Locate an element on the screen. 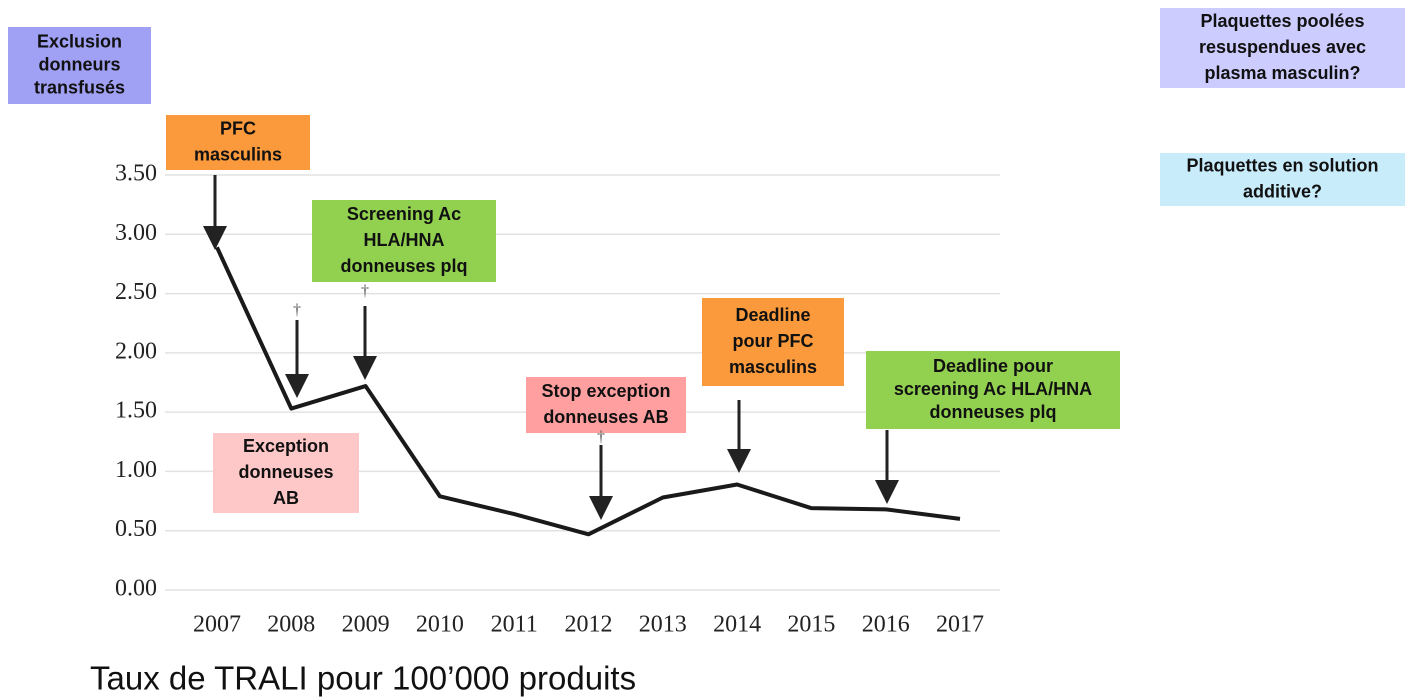 Image resolution: width=1410 pixels, height=699 pixels. annotation-text: screening Ac HLA/HNA is located at coordinates (993, 389).